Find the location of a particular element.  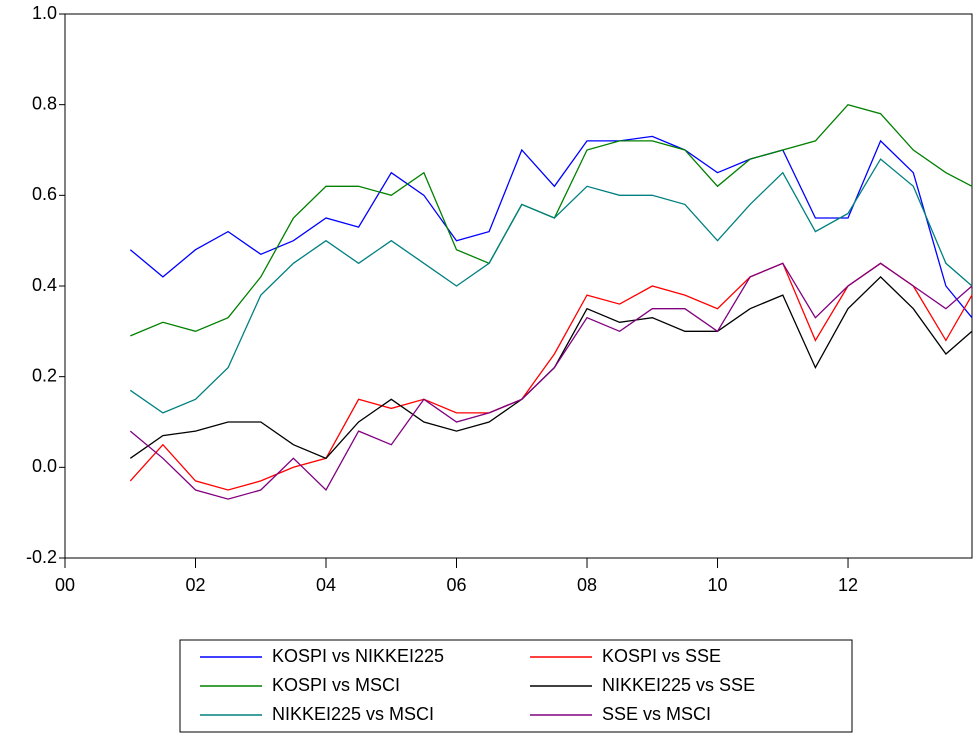

x-tick-label: 12 is located at coordinates (848, 585).